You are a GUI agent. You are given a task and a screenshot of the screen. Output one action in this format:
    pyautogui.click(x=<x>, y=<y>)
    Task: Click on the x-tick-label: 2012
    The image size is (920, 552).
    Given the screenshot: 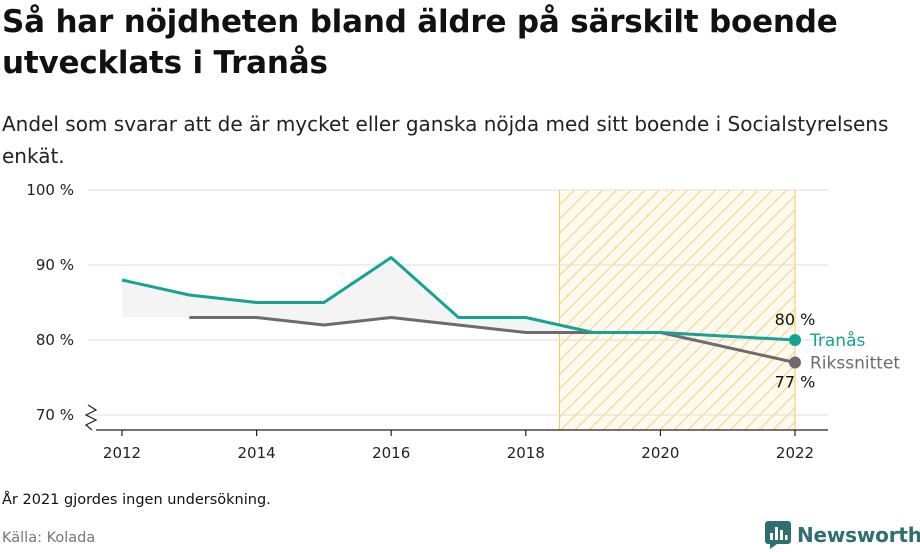 What is the action you would take?
    pyautogui.click(x=122, y=453)
    